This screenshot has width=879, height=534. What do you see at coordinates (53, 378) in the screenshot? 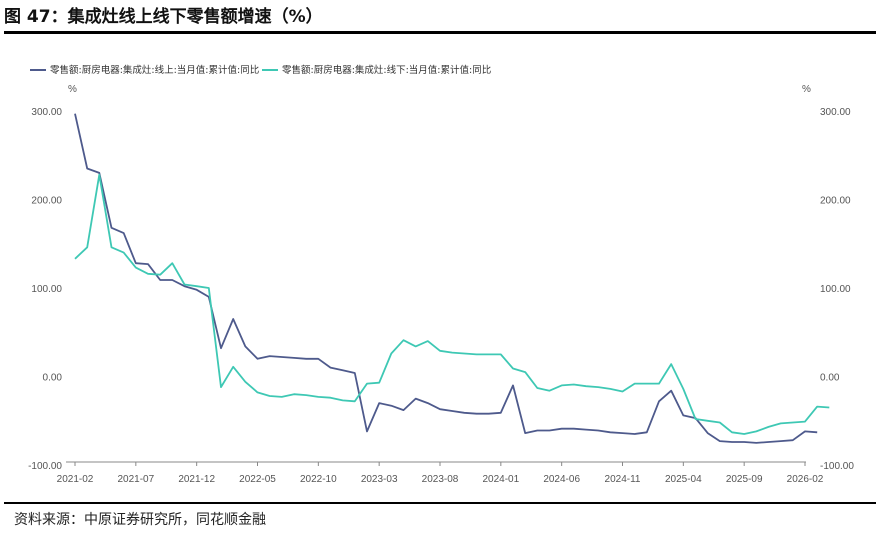
I see `y-tick-left: 0.00` at bounding box center [53, 378].